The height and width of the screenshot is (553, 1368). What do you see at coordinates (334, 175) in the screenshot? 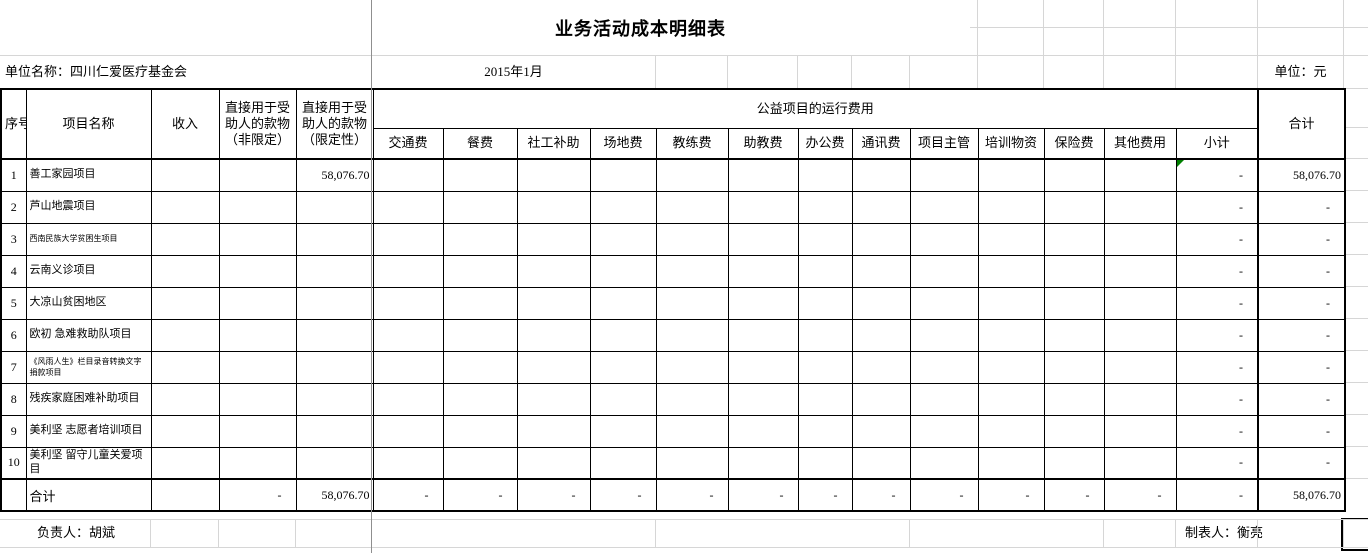
I see `direct-restricted-cell: 58,076.70` at bounding box center [334, 175].